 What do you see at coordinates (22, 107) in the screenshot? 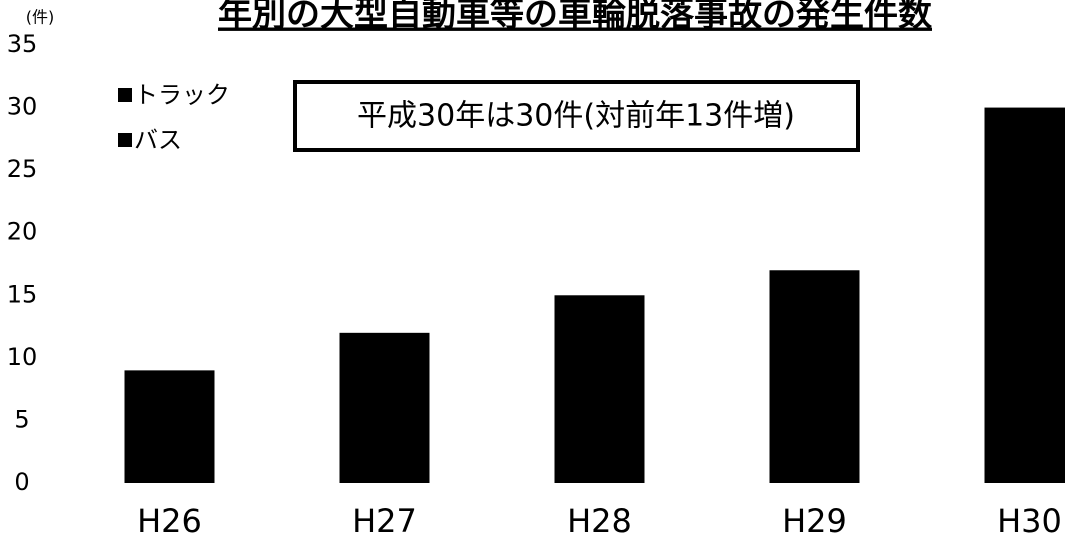
I see `y-tick-label: 30` at bounding box center [22, 107].